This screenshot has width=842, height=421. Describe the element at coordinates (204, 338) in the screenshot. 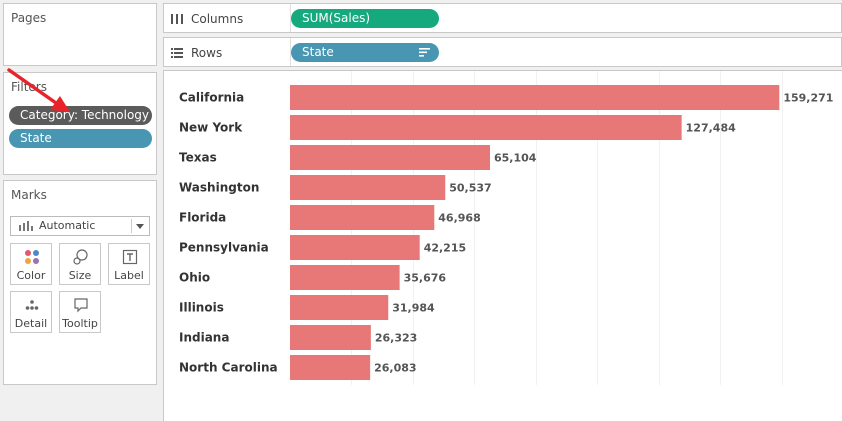

I see `category-label: Indiana` at that location.